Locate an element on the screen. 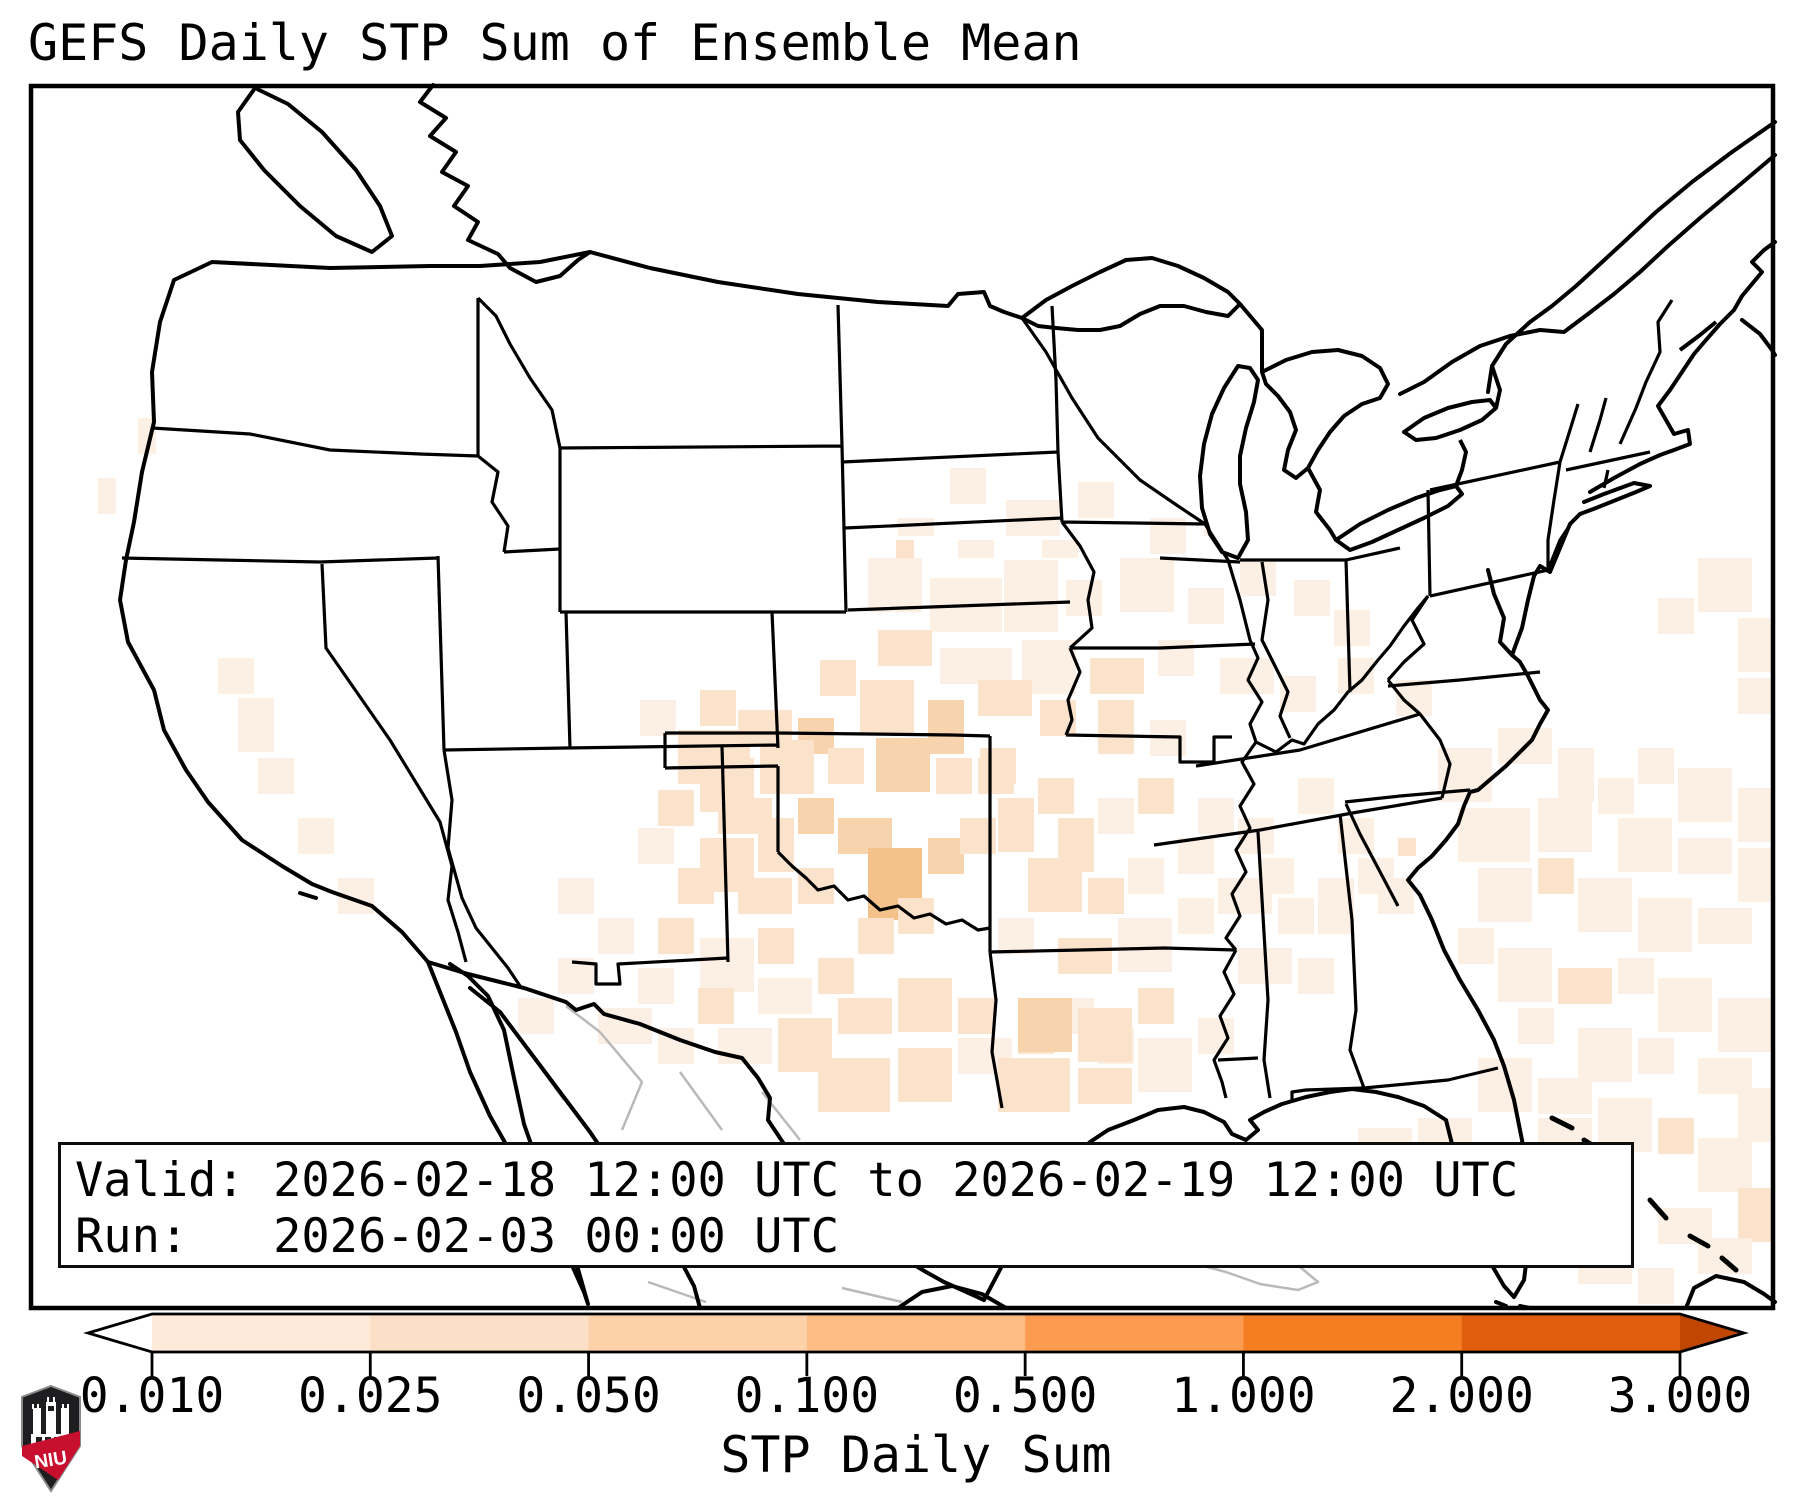 This screenshot has height=1500, width=1803. run-time-text: Run: 2026-02-03 00:00 UTC is located at coordinates (457, 1236).